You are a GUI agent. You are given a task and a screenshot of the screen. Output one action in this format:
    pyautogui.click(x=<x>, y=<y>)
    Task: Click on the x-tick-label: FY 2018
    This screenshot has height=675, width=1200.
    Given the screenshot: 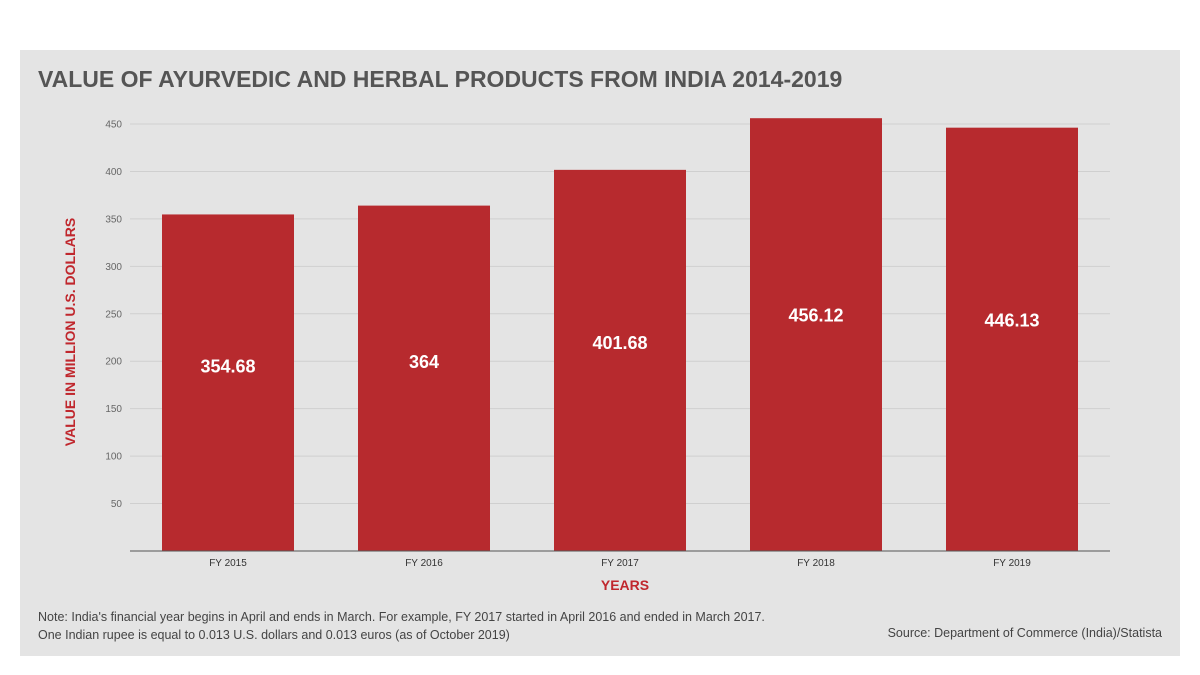 What is the action you would take?
    pyautogui.click(x=816, y=563)
    